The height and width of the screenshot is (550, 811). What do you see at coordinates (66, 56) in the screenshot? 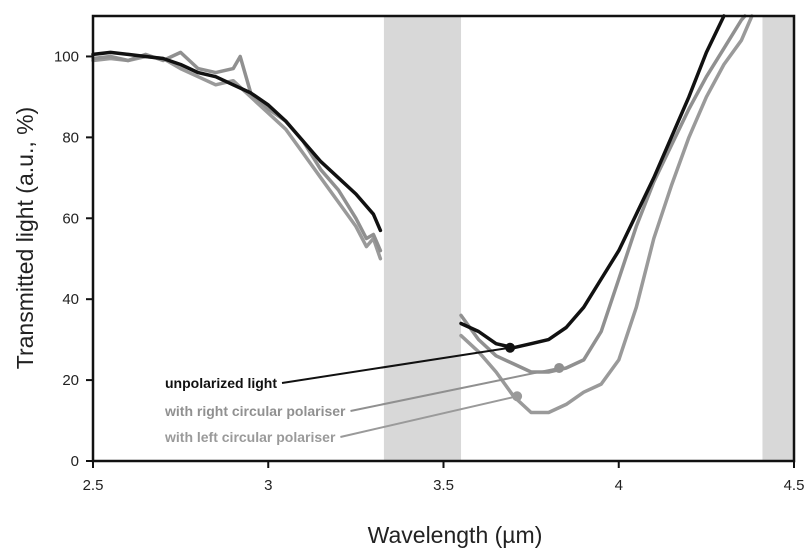
I see `y-tick-label-5: 100` at bounding box center [66, 56].